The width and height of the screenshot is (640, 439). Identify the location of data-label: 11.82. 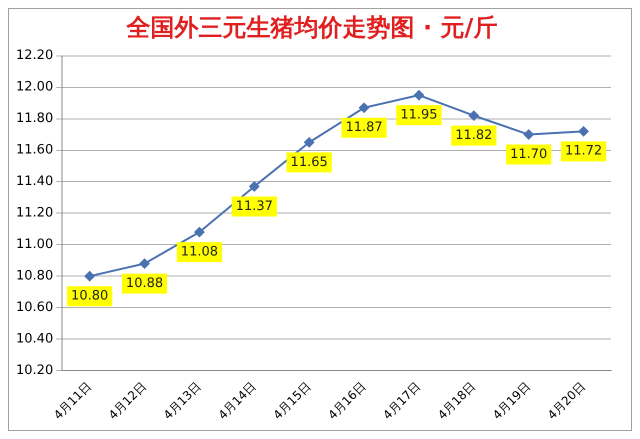
(473, 135).